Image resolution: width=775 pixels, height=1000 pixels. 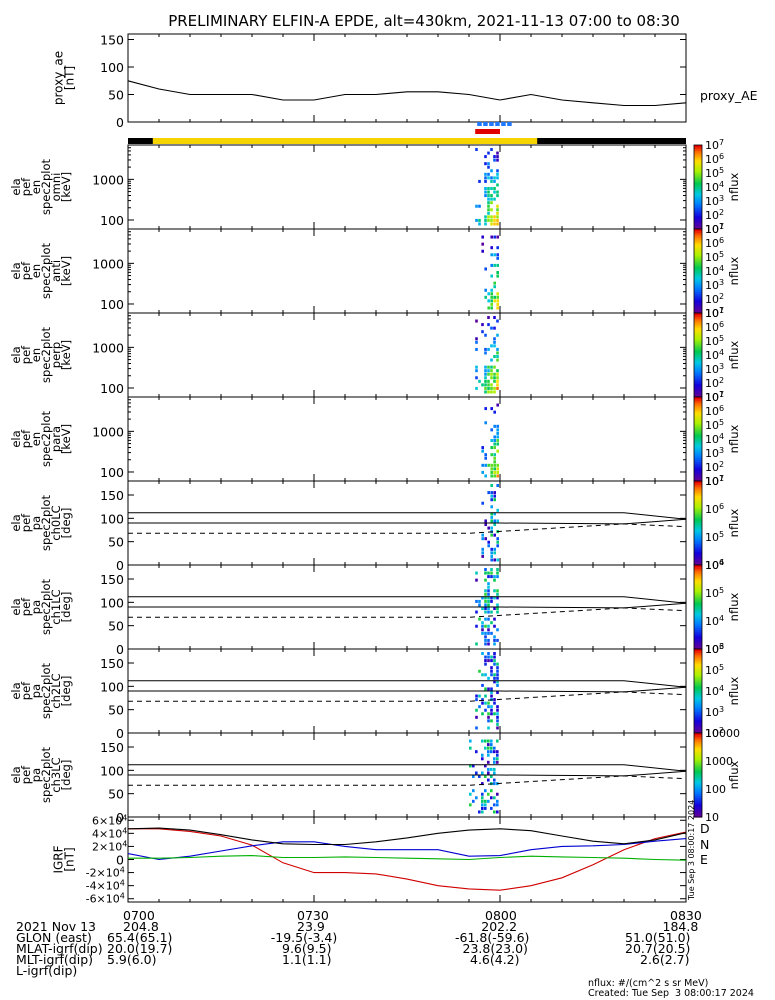 I want to click on colorbar-label-4: nflux, so click(x=734, y=438).